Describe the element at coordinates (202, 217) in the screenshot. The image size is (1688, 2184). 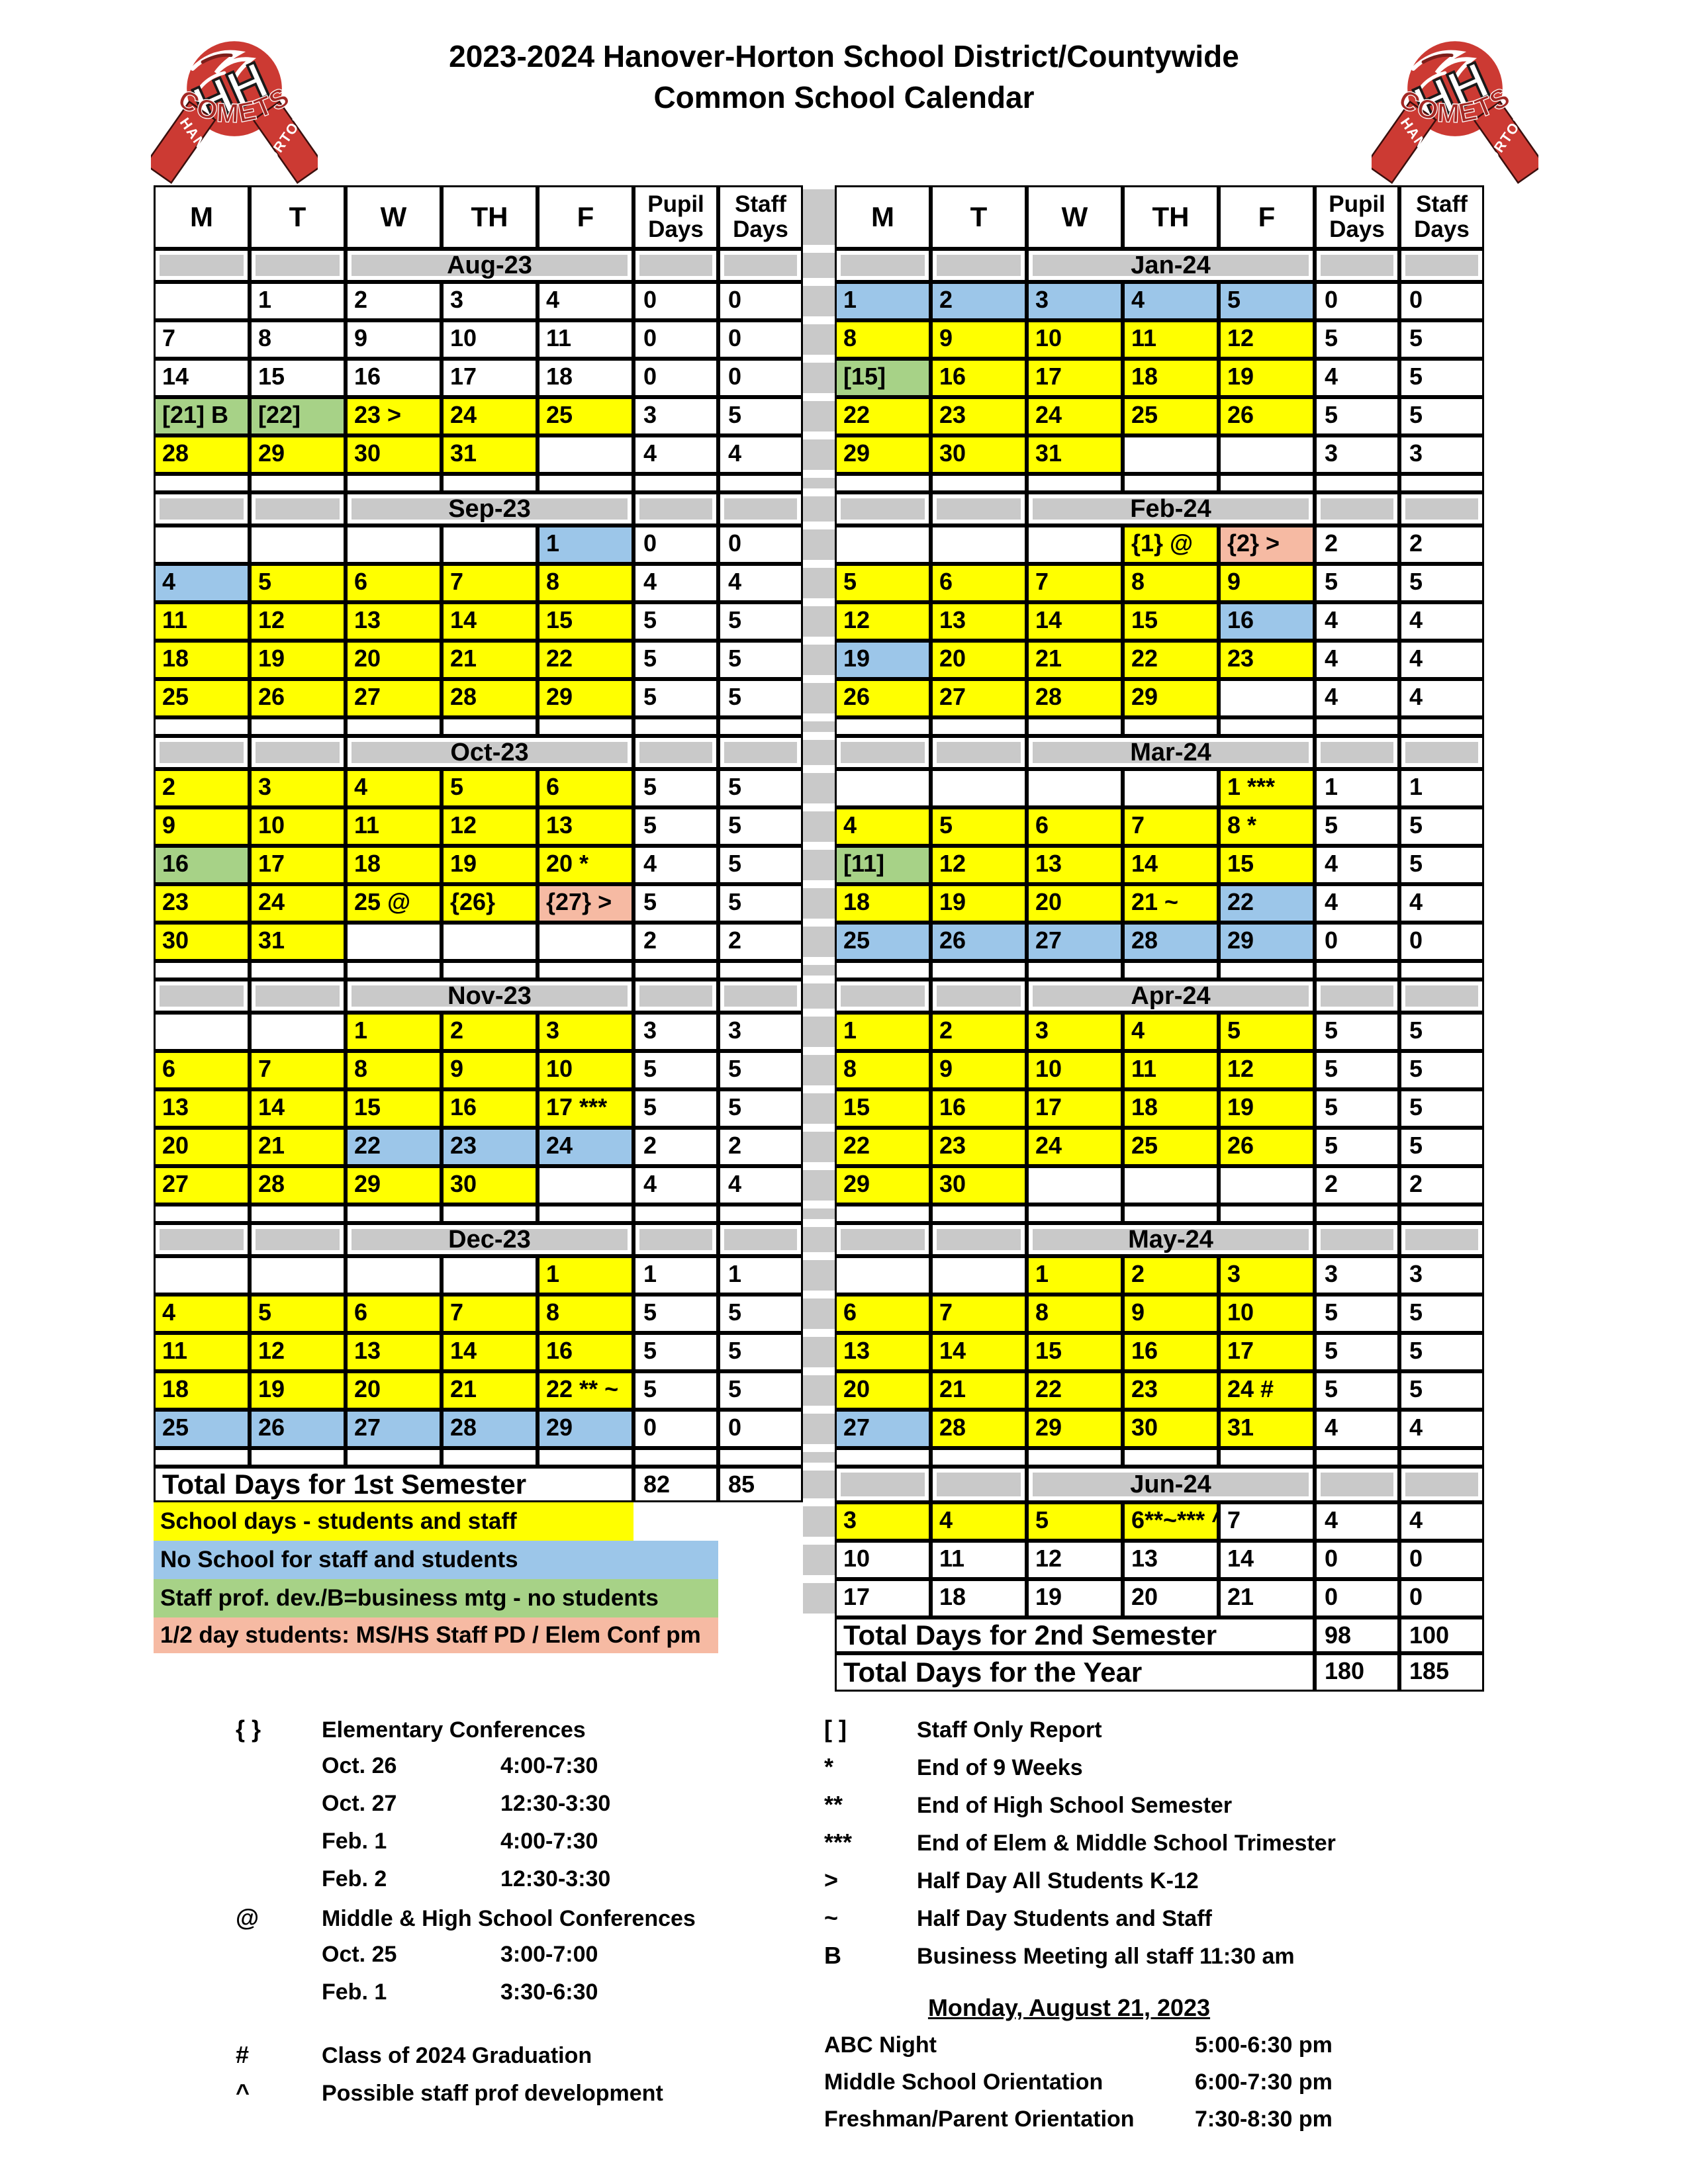
I see `day-header-M: M` at that location.